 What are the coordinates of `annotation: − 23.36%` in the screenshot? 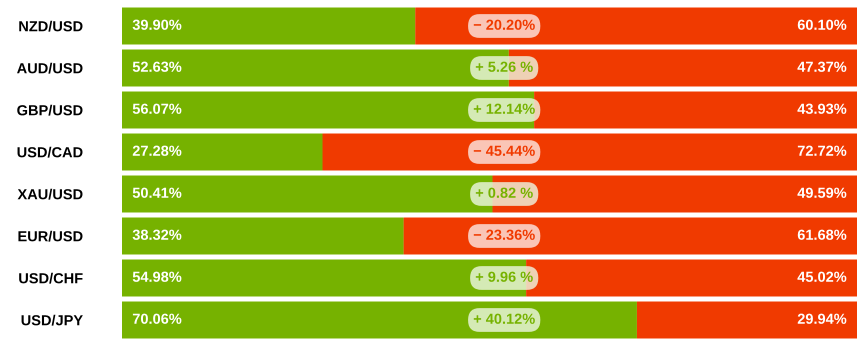 It's located at (504, 235).